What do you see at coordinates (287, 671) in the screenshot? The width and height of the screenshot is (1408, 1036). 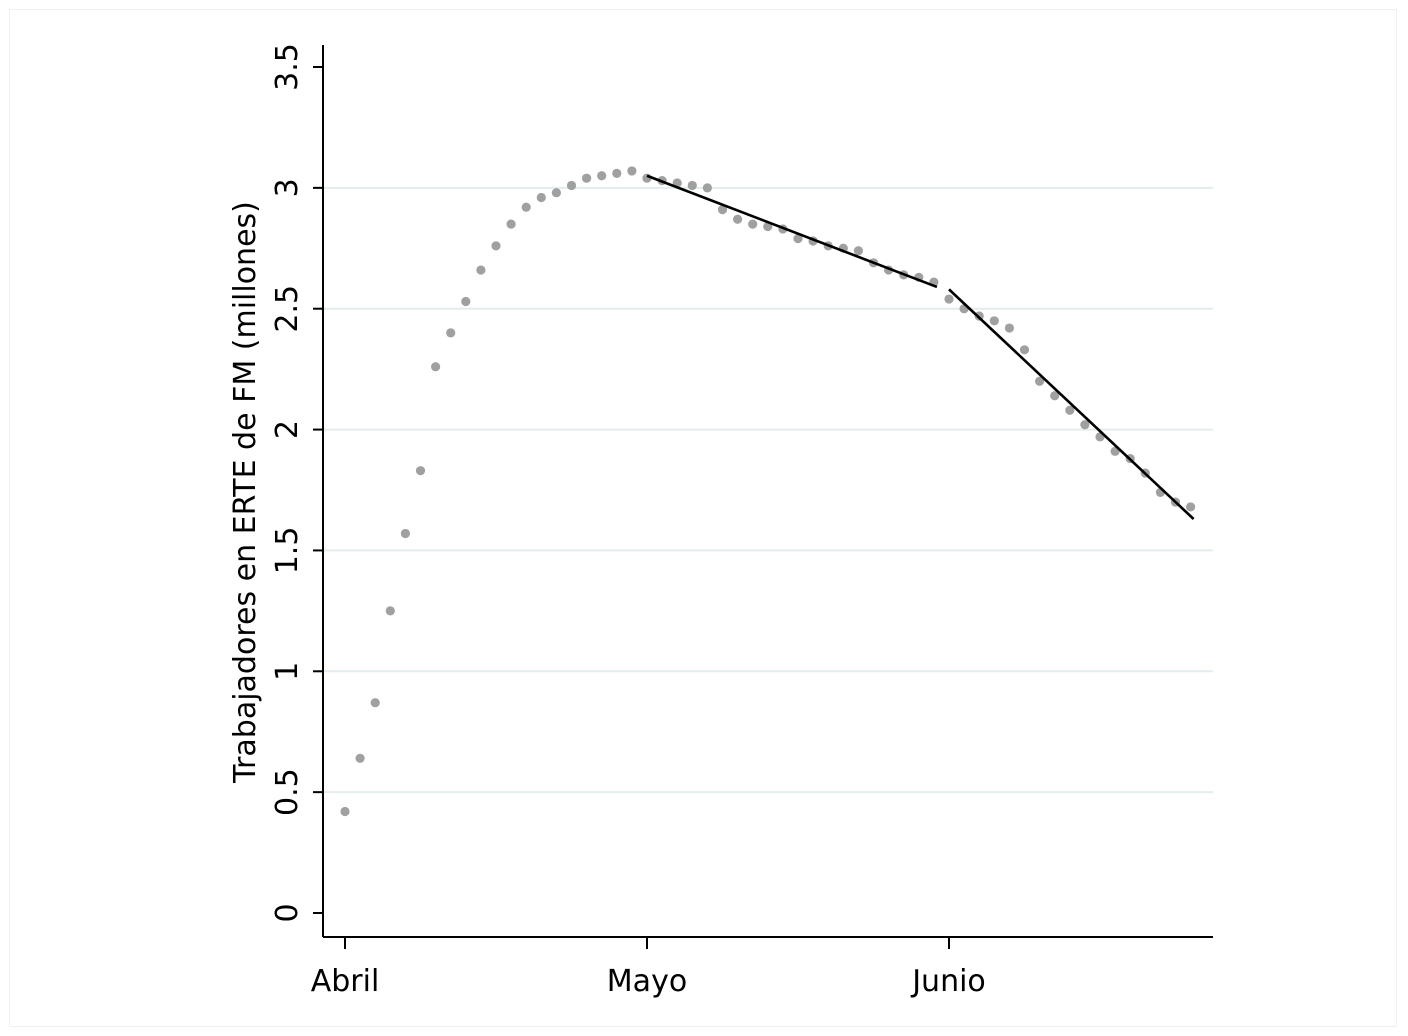 I see `y-tick-label-2: 1` at bounding box center [287, 671].